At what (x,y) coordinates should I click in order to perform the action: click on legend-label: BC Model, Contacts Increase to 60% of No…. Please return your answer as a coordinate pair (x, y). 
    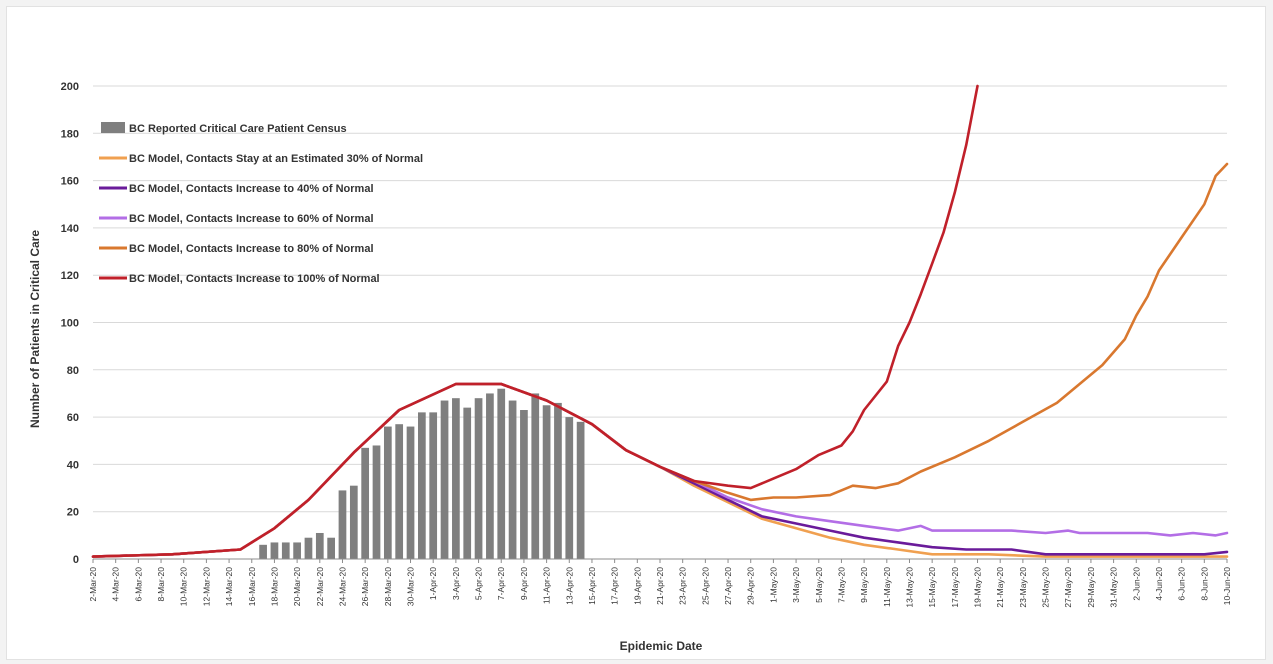
    Looking at the image, I should click on (251, 219).